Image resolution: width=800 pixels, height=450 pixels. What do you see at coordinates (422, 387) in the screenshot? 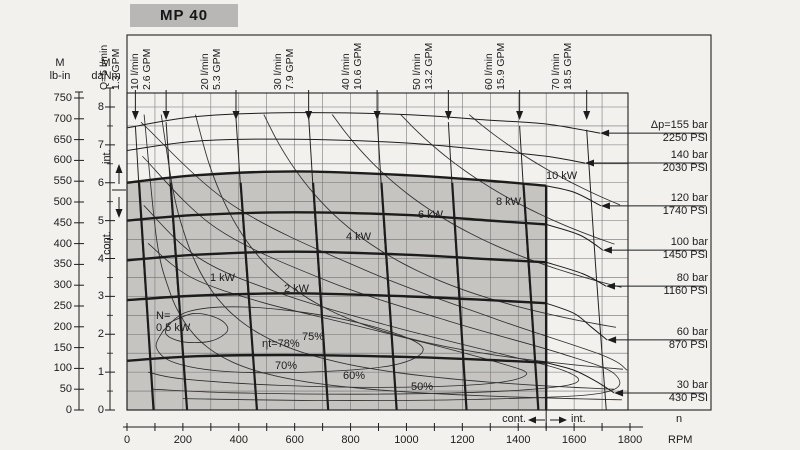
I see `efficiency-label: 50%` at bounding box center [422, 387].